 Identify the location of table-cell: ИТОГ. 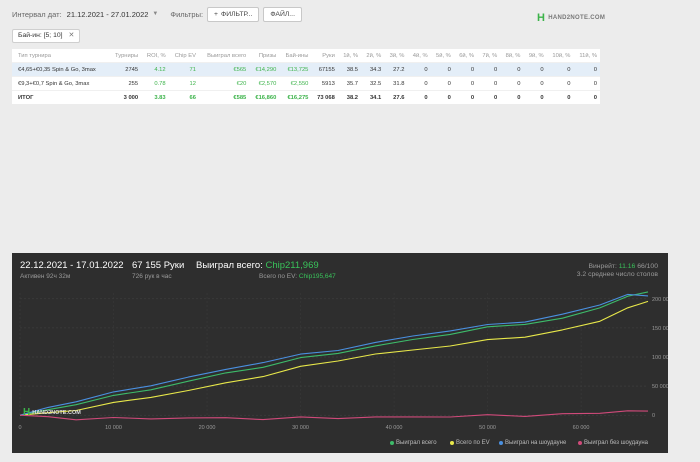
(60, 97).